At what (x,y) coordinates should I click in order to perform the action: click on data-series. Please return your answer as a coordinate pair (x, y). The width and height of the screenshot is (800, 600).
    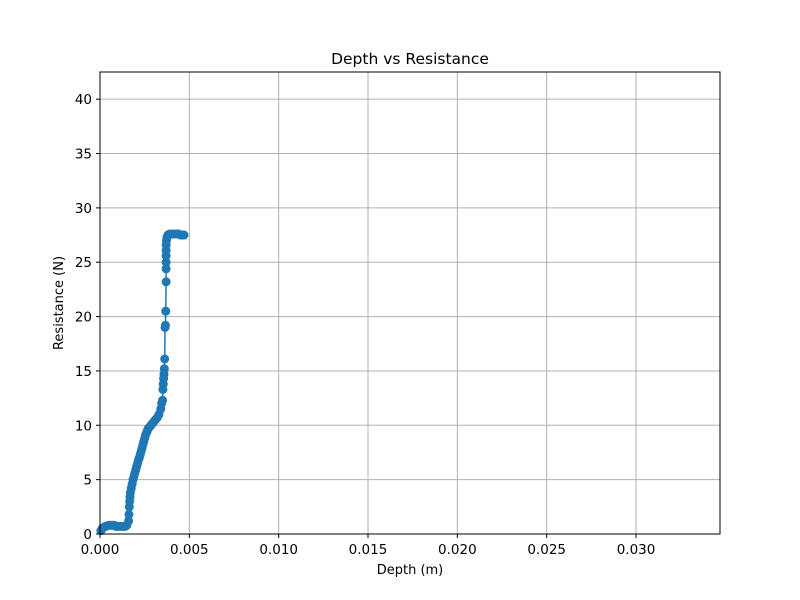
    Looking at the image, I should click on (142, 382).